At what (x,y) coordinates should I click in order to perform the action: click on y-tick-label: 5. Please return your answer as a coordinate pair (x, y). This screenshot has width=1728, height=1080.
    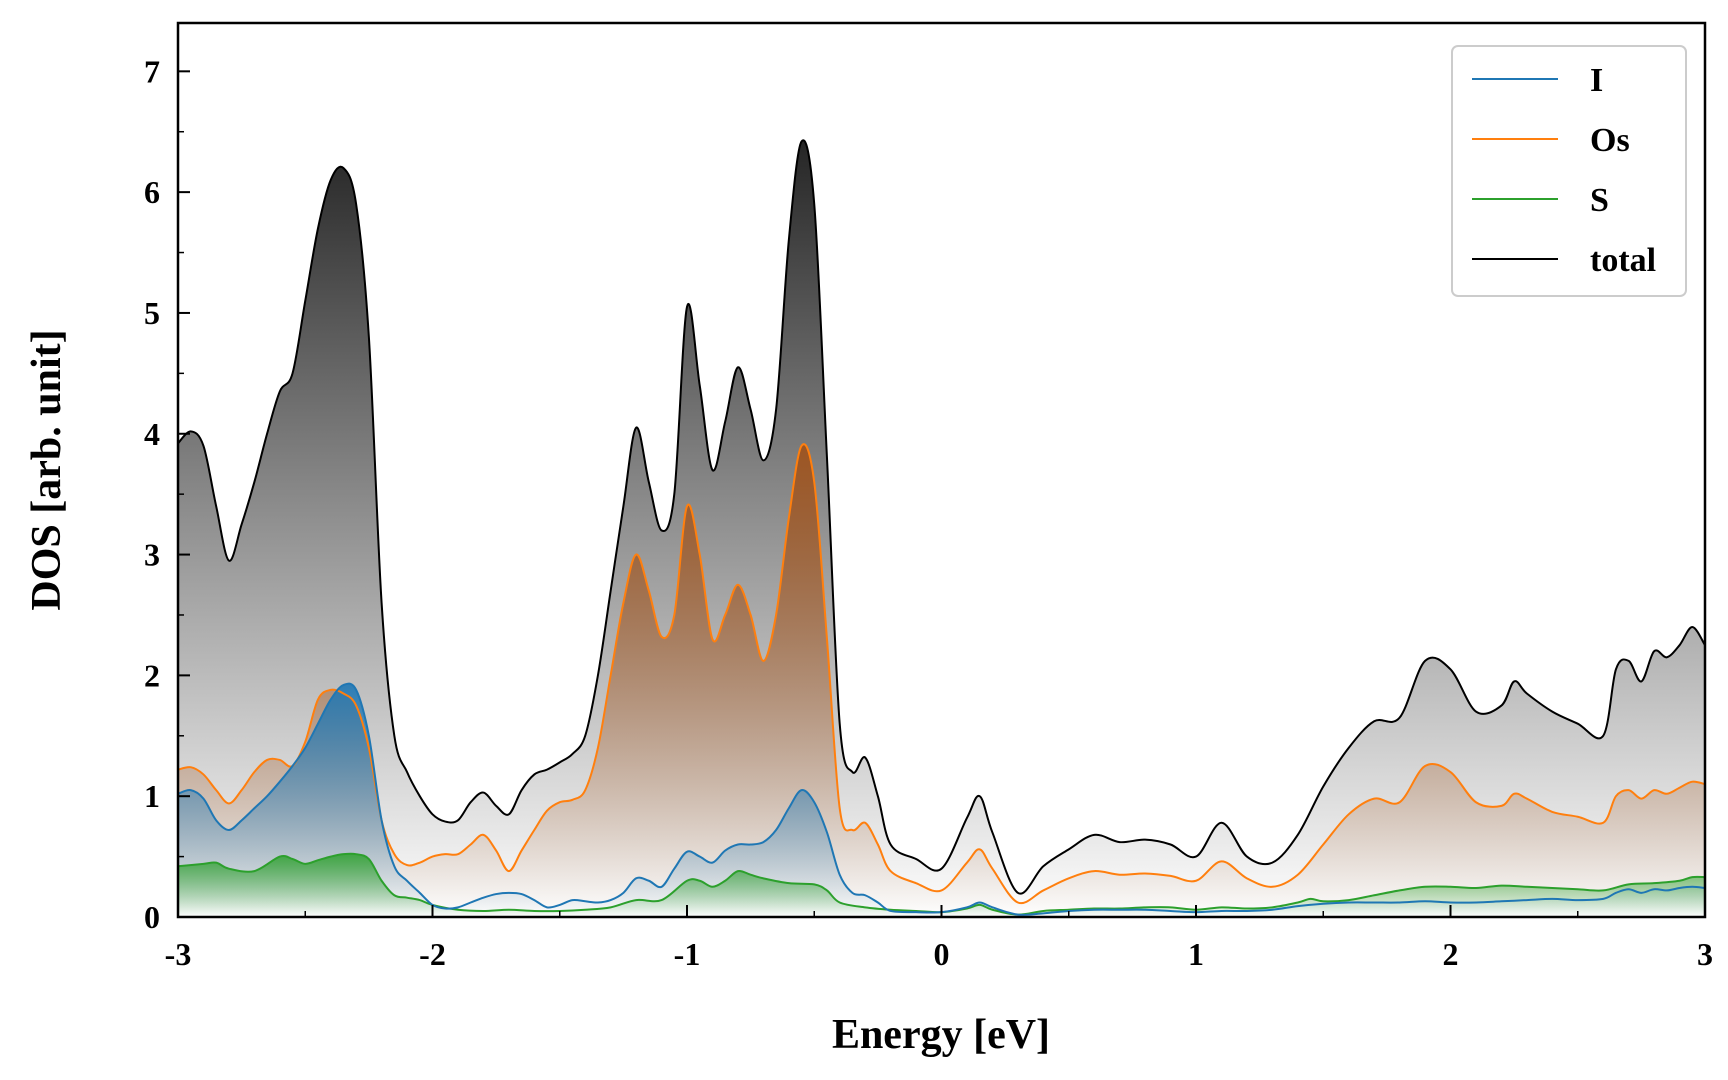
    Looking at the image, I should click on (152, 313).